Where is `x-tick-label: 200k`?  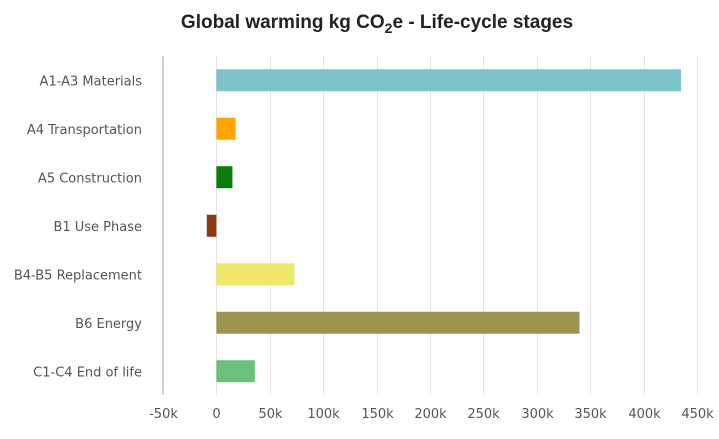 x-tick-label: 200k is located at coordinates (430, 414).